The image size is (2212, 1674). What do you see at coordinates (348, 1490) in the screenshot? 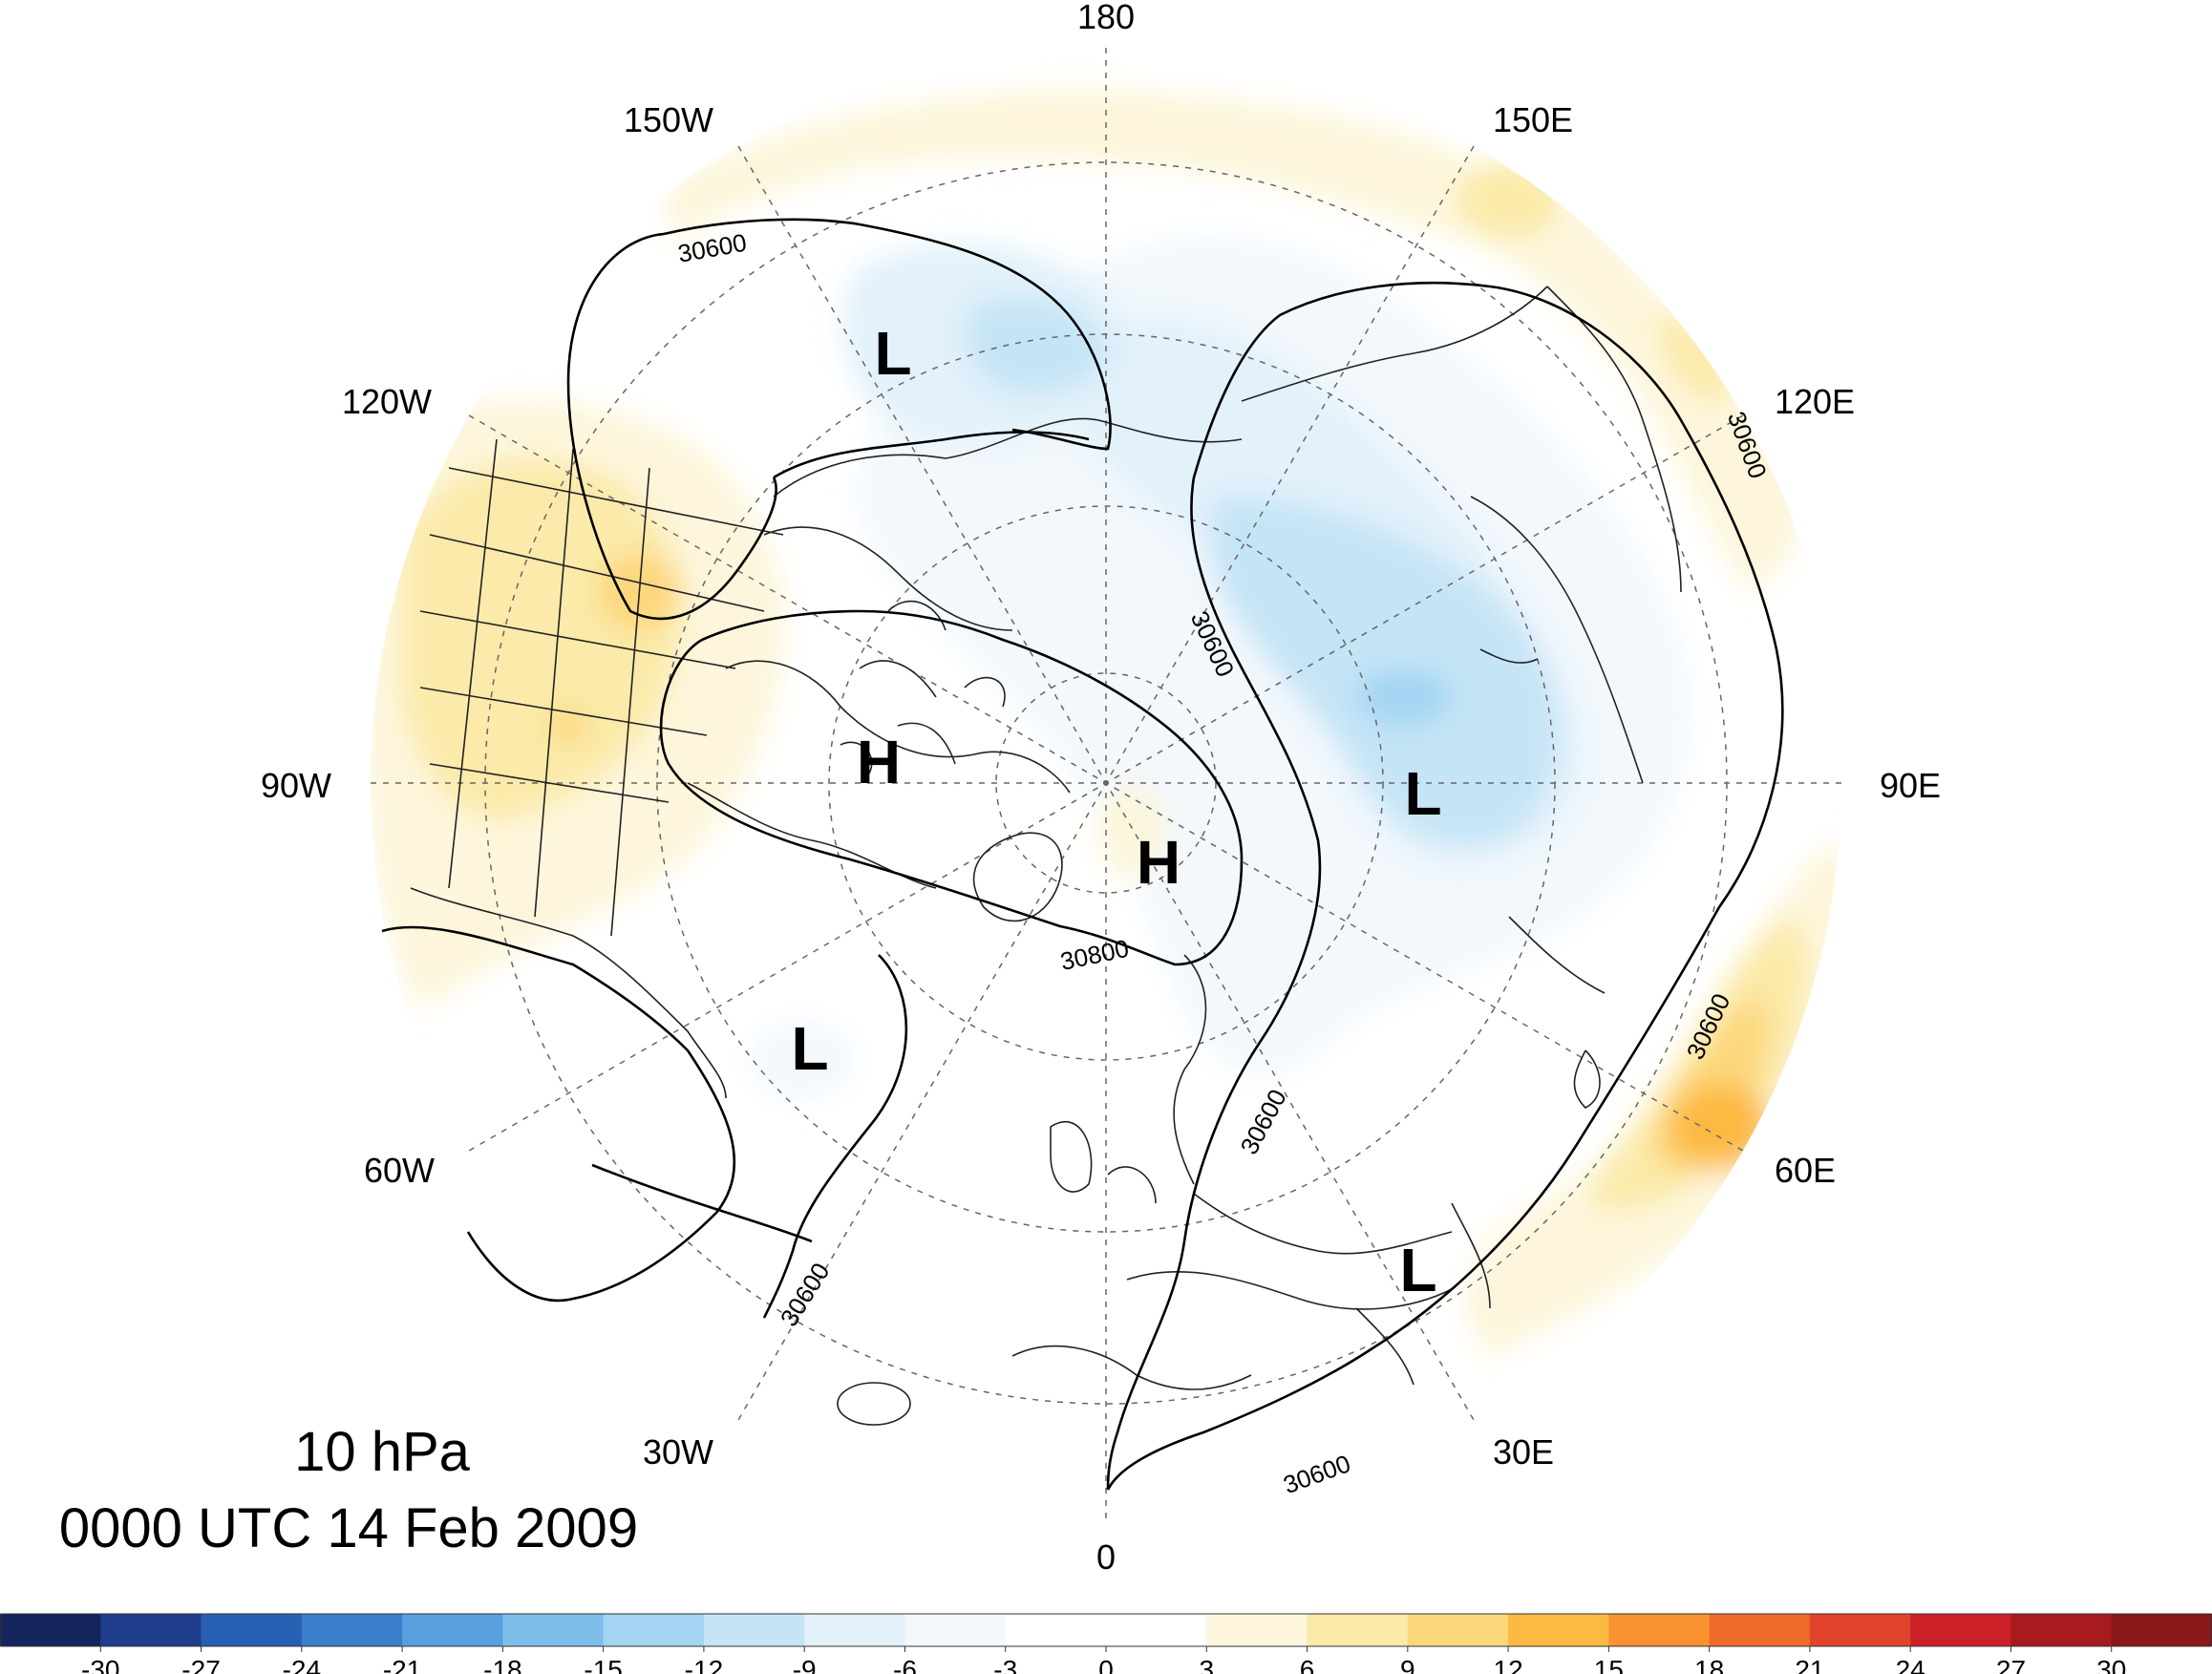
I see `map-title: 10 hPa 0000 UTC 14 Feb 2009` at bounding box center [348, 1490].